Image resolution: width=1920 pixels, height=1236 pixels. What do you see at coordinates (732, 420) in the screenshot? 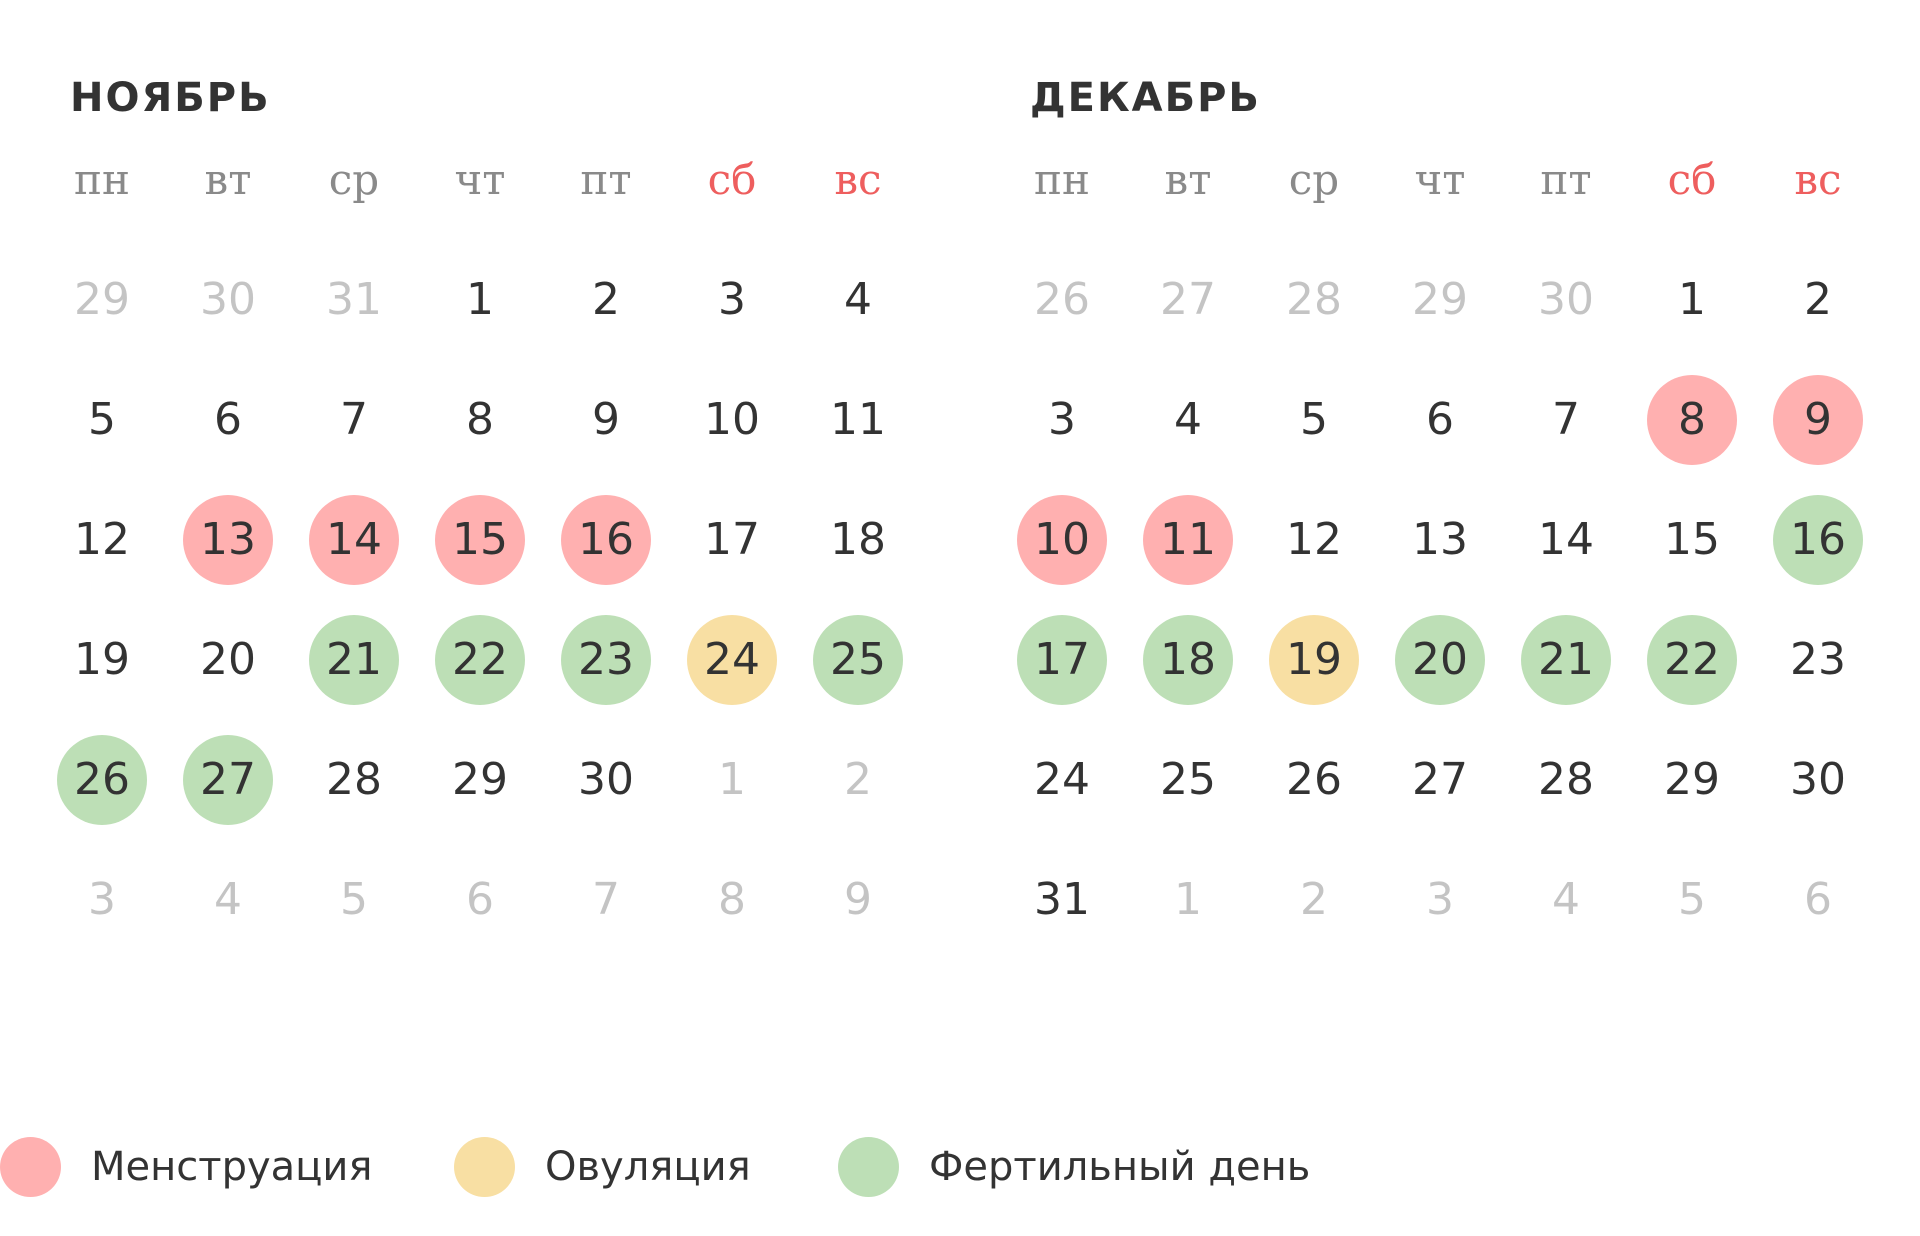
I see `day-cell: 10` at bounding box center [732, 420].